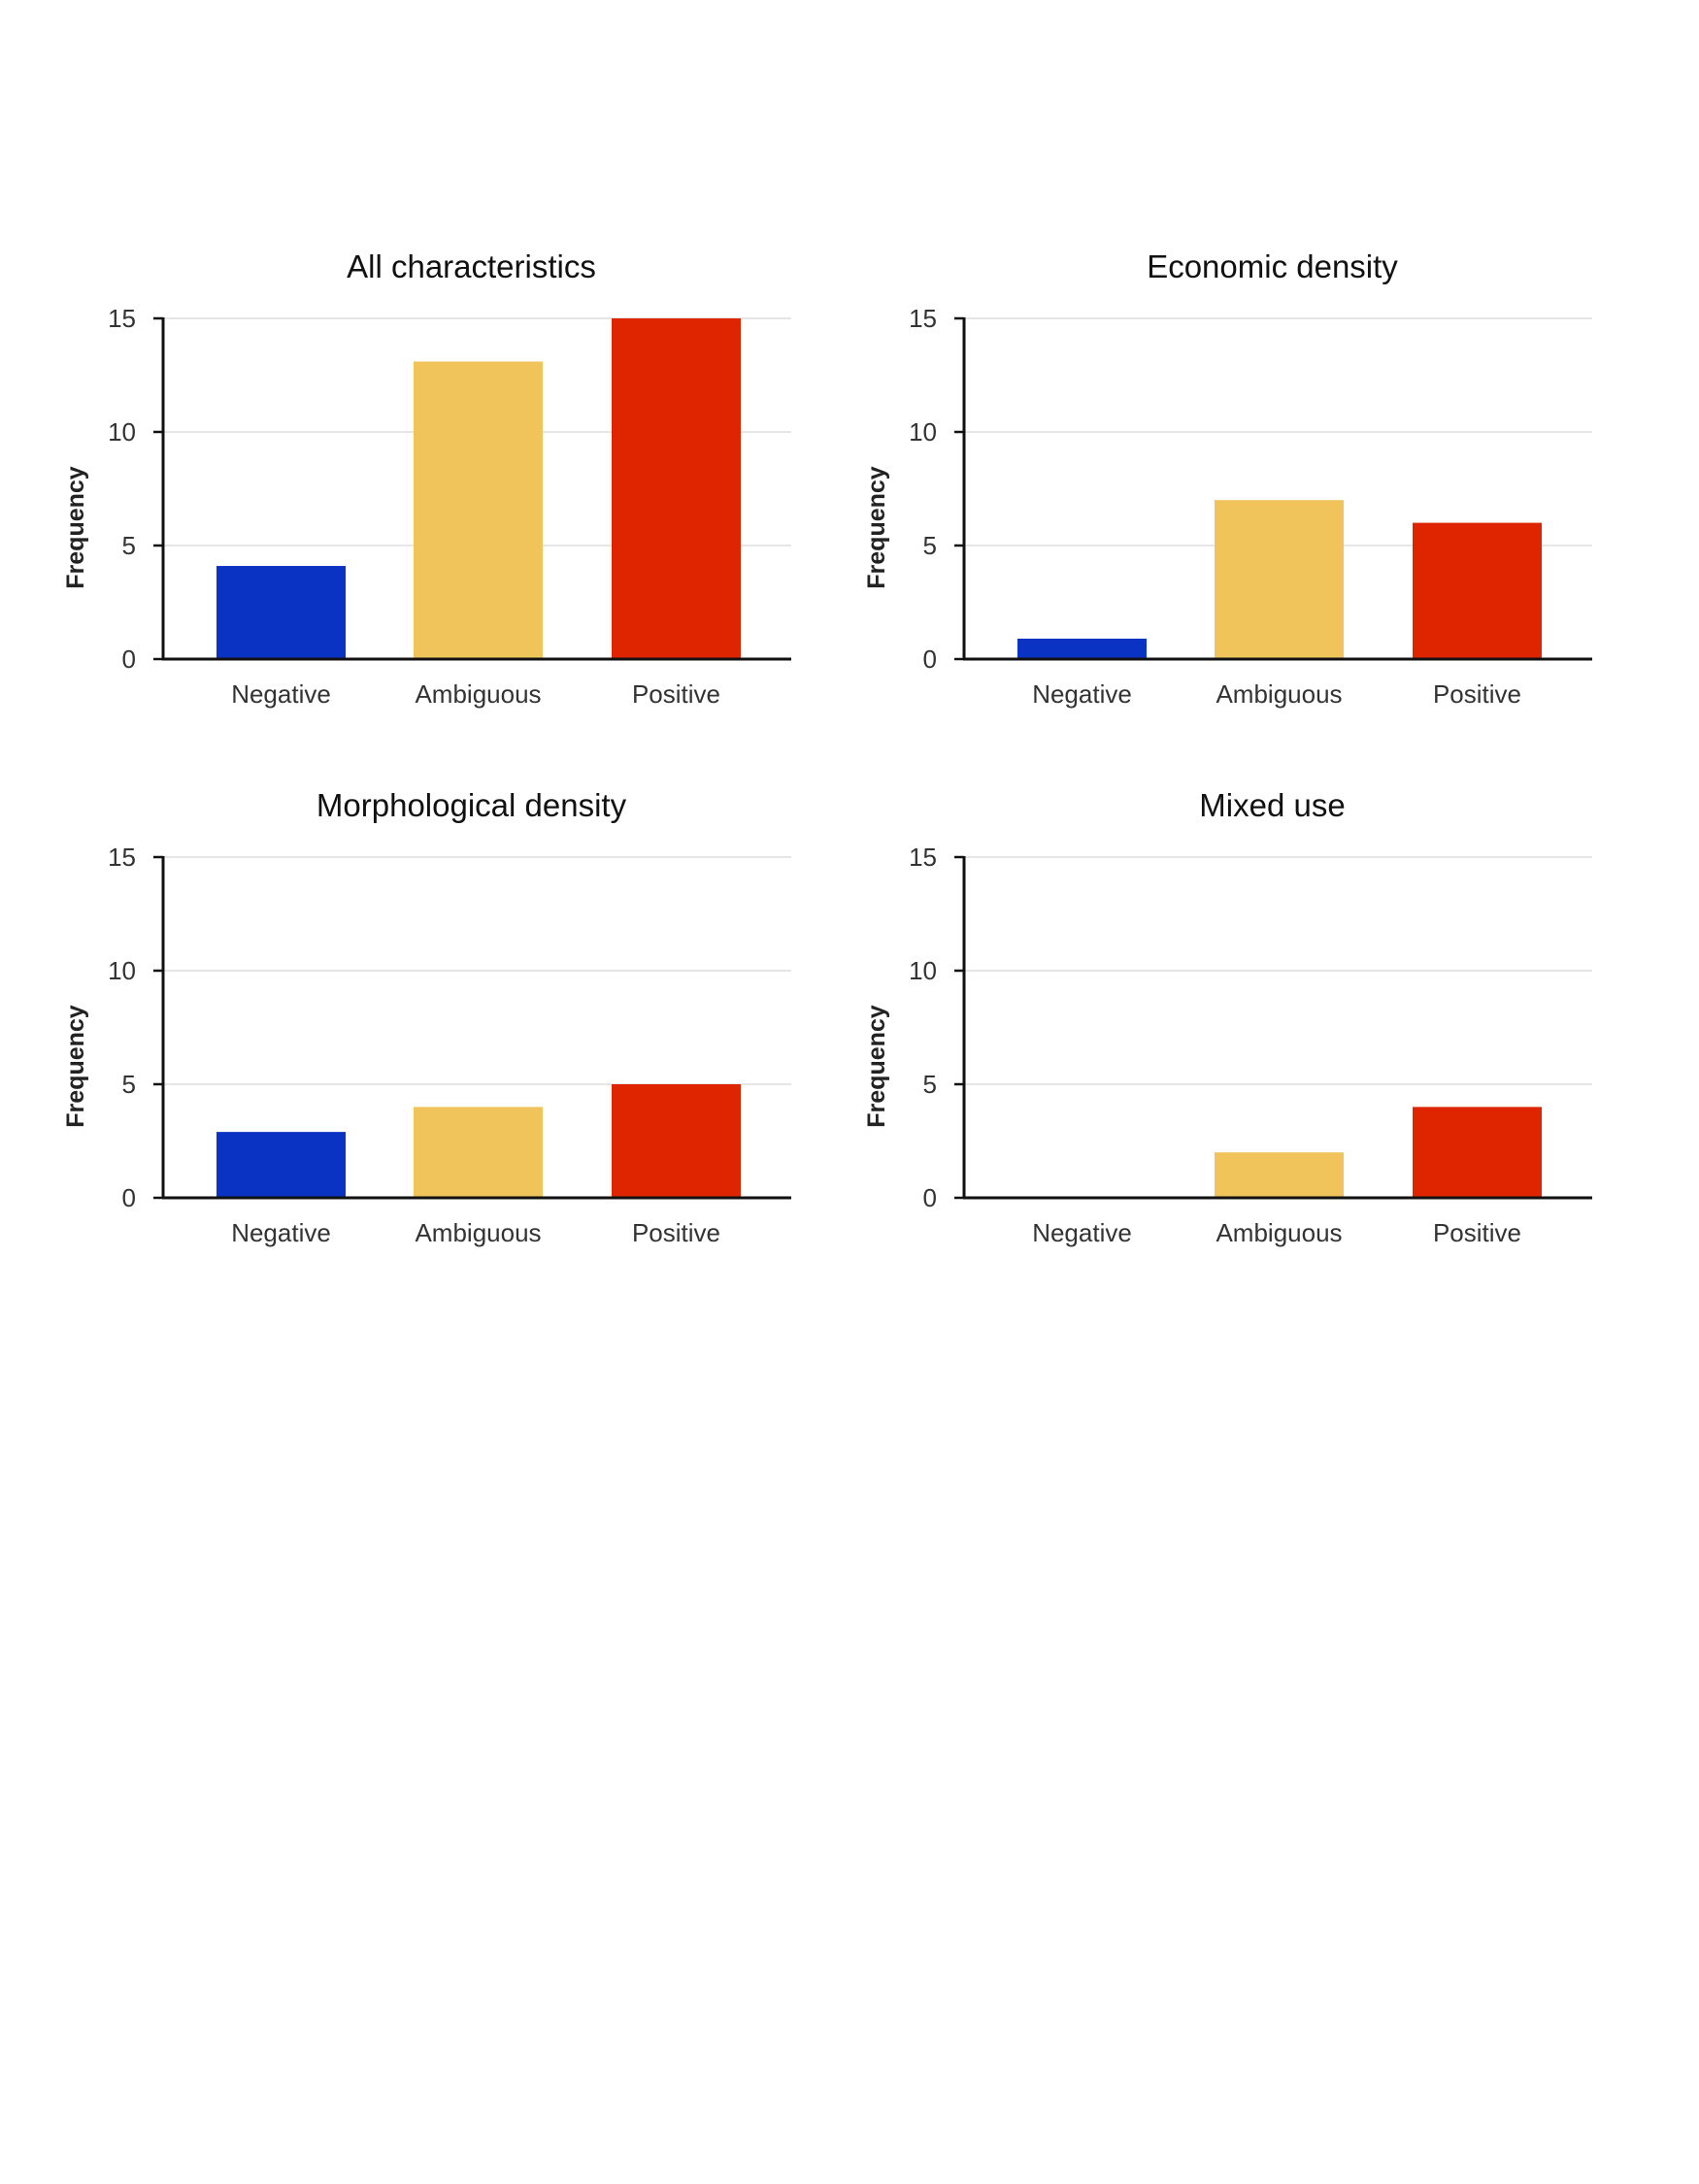 The width and height of the screenshot is (1699, 2184). Describe the element at coordinates (471, 805) in the screenshot. I see `chart-title: Morphological density` at that location.